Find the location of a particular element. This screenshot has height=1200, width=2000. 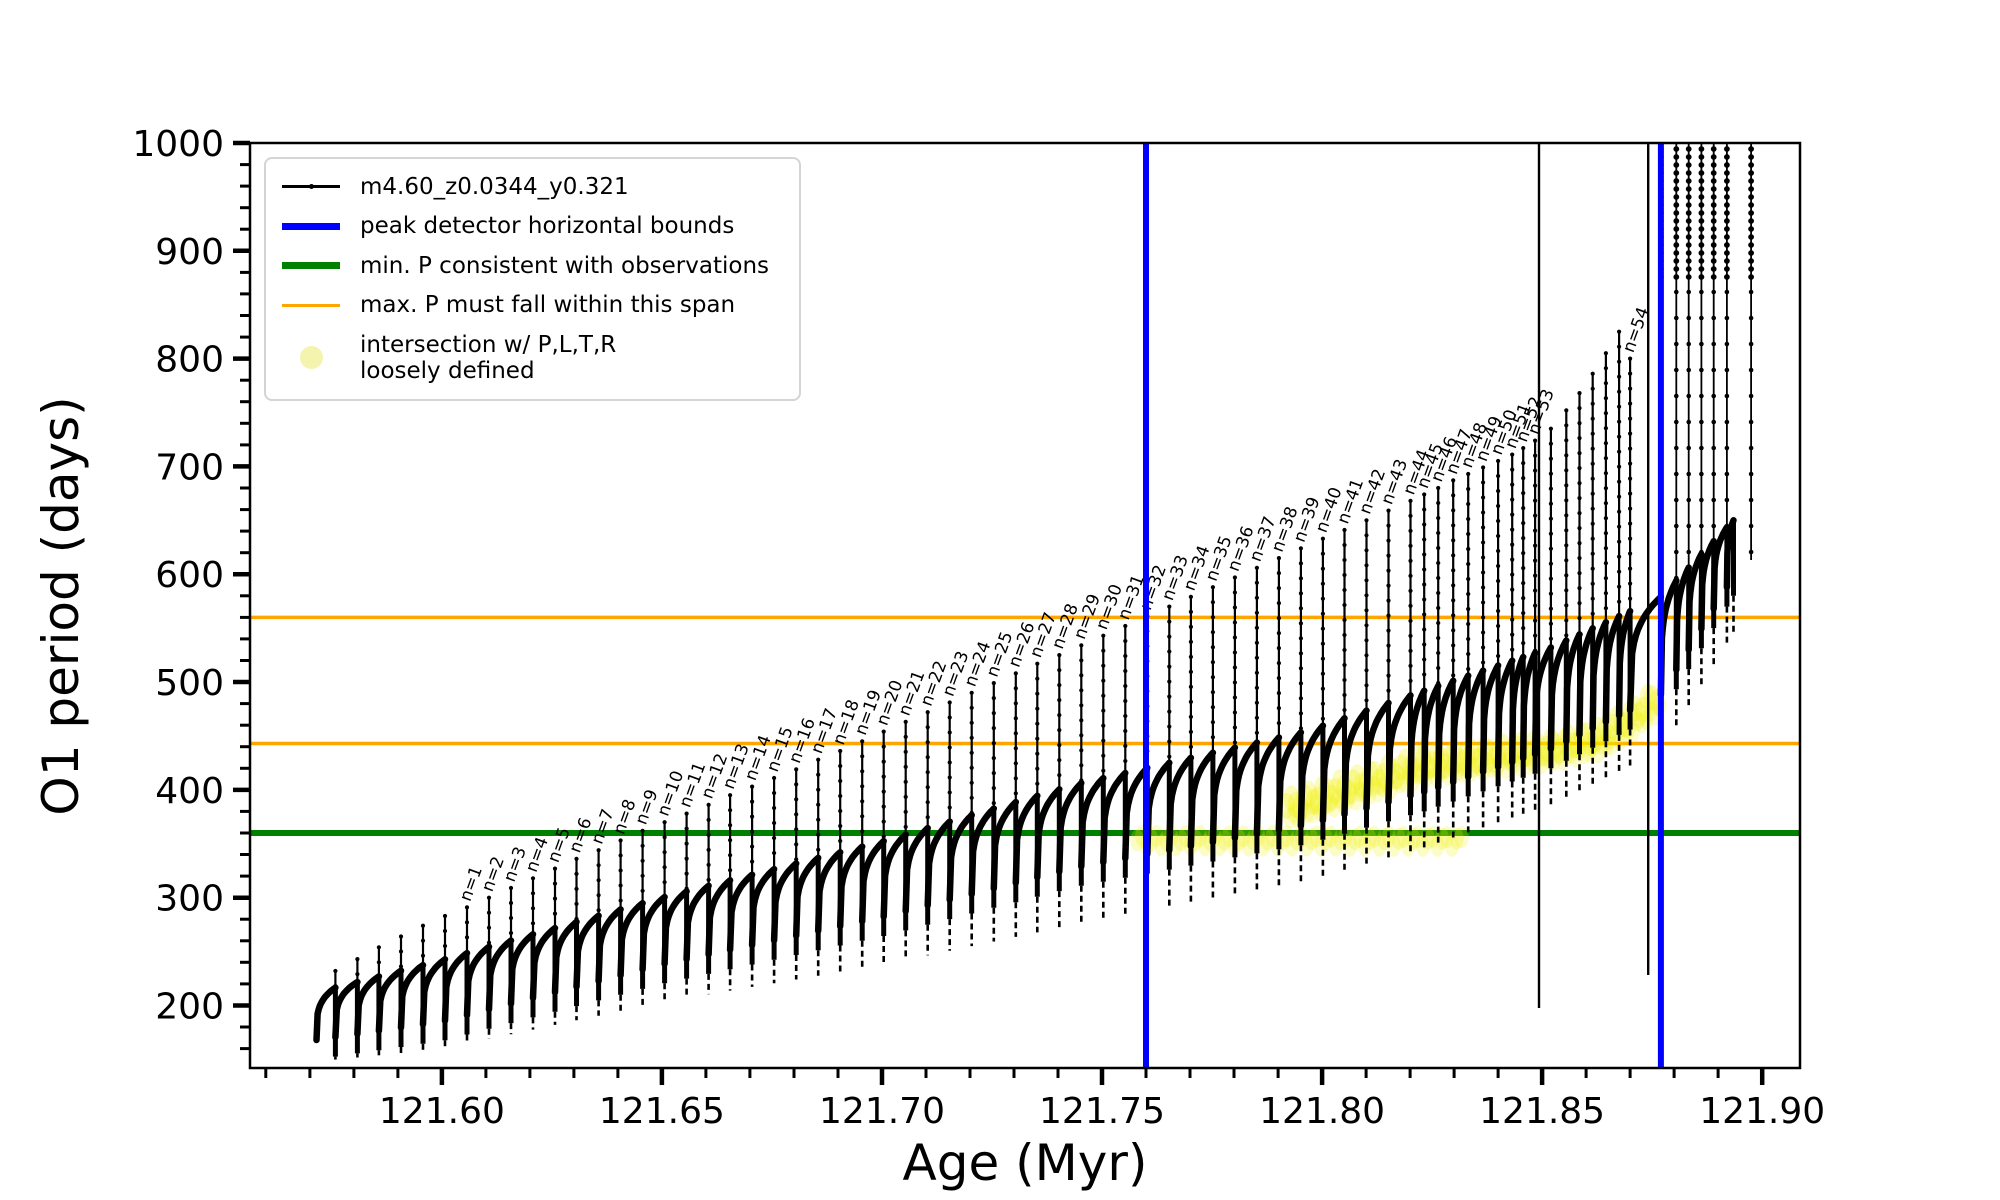

legend-item-series: m4.60_z0.0344_y0.321 is located at coordinates (532, 187).